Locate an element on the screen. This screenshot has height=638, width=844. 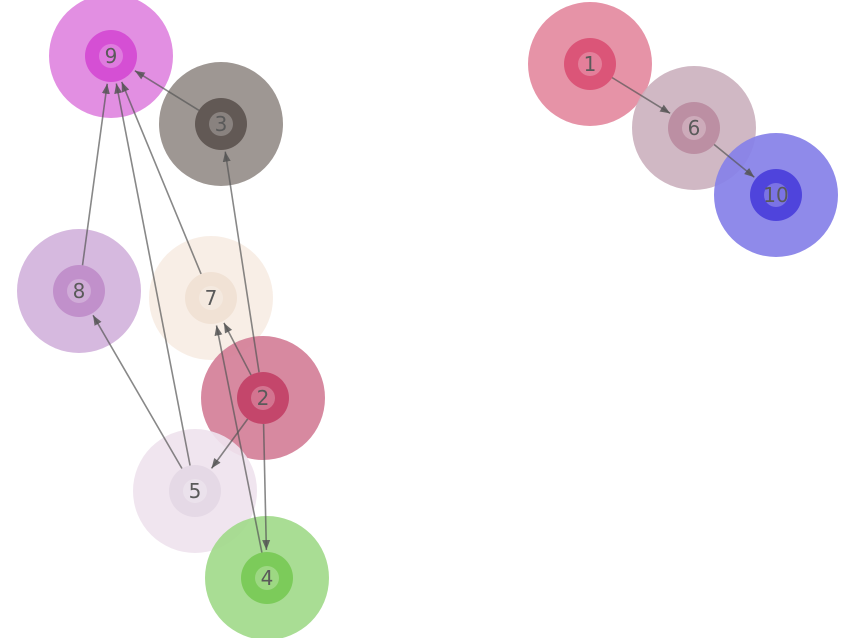
node-label: 2 is located at coordinates (263, 398).